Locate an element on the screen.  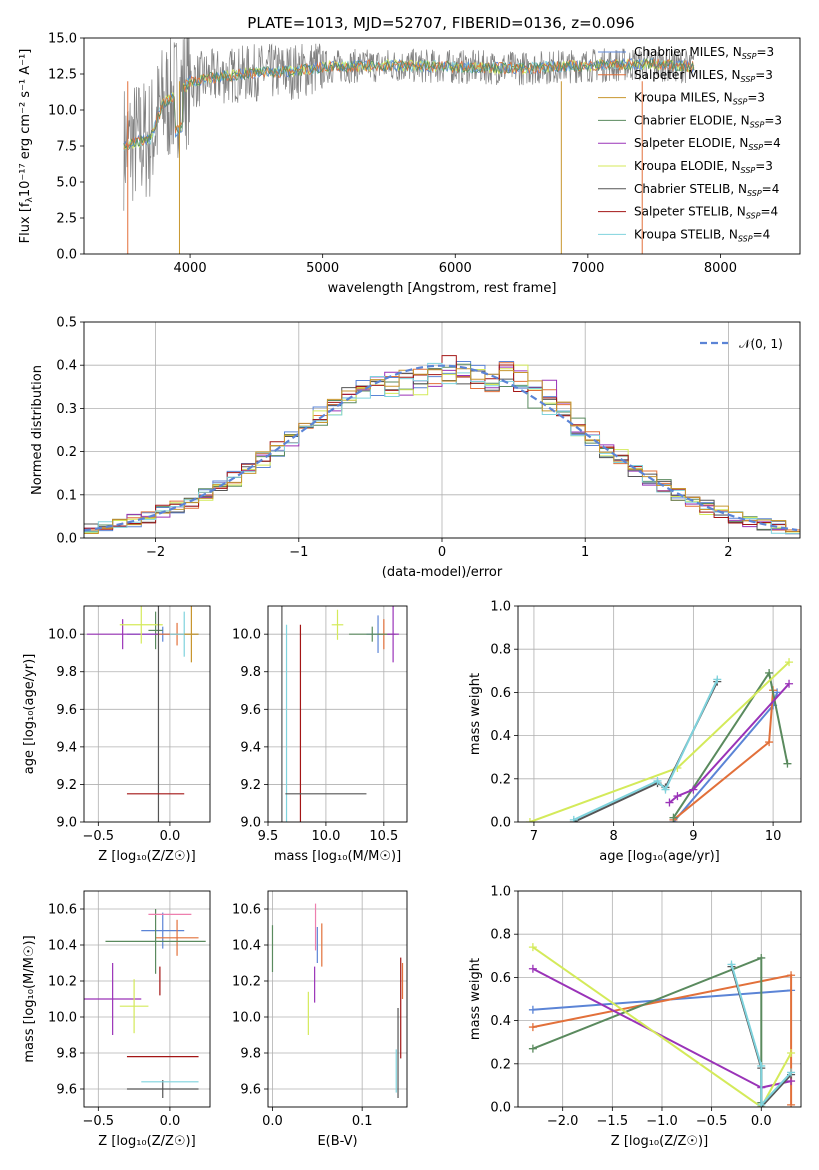
x-axis-label: wavelength [Angstrom, rest frame] is located at coordinates (442, 288).